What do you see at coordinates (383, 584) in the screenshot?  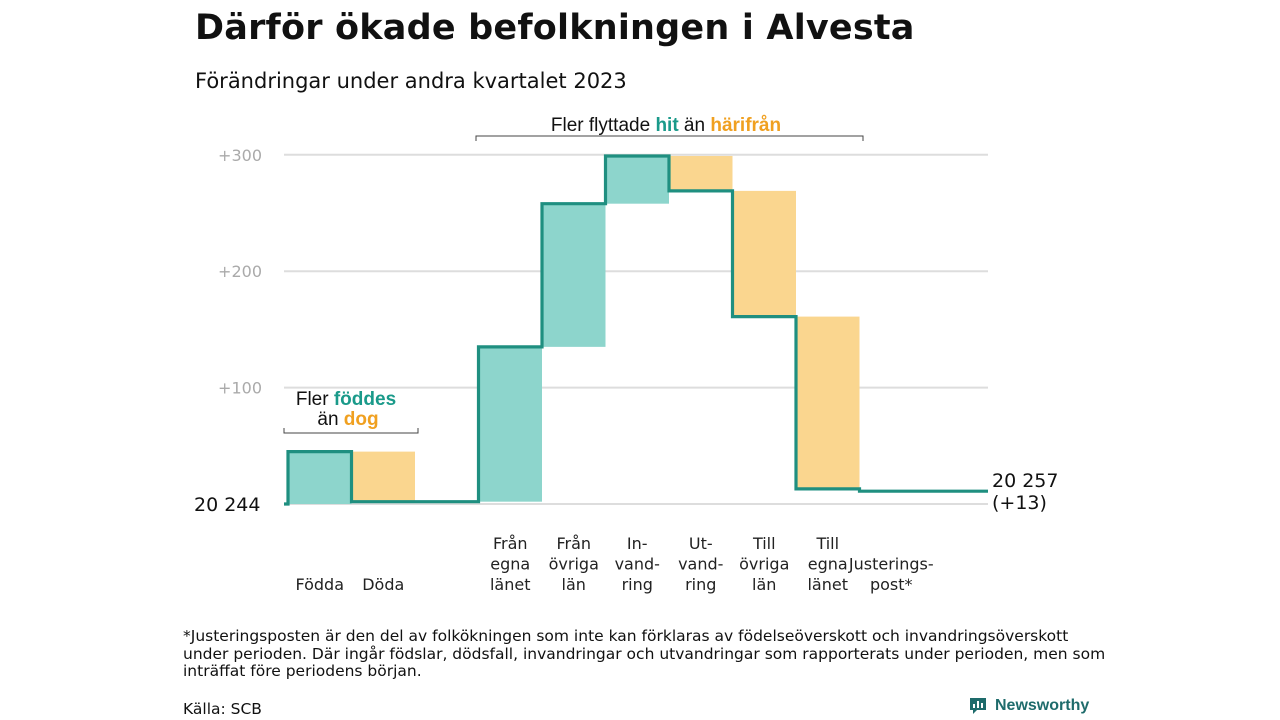 I see `x-category-label: Döda` at bounding box center [383, 584].